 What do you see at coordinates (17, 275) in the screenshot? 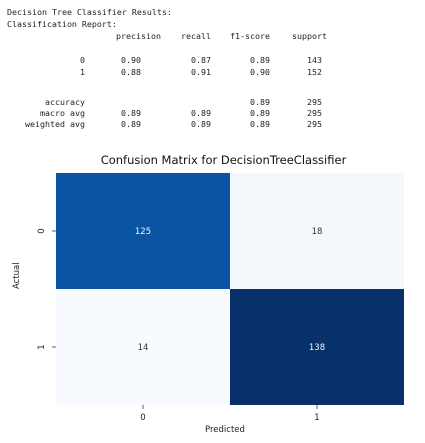
I see `y-axis-label: Actual` at bounding box center [17, 275].